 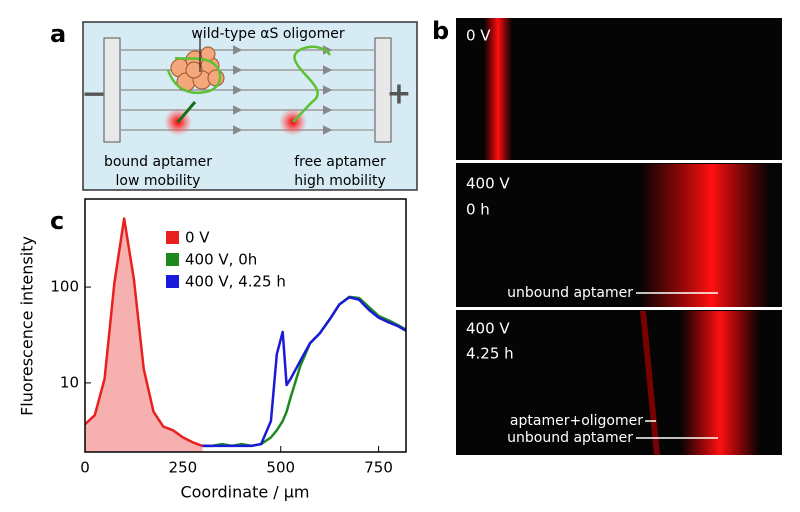 I want to click on y-axis-label: Fluorescence intensity, so click(x=27, y=326).